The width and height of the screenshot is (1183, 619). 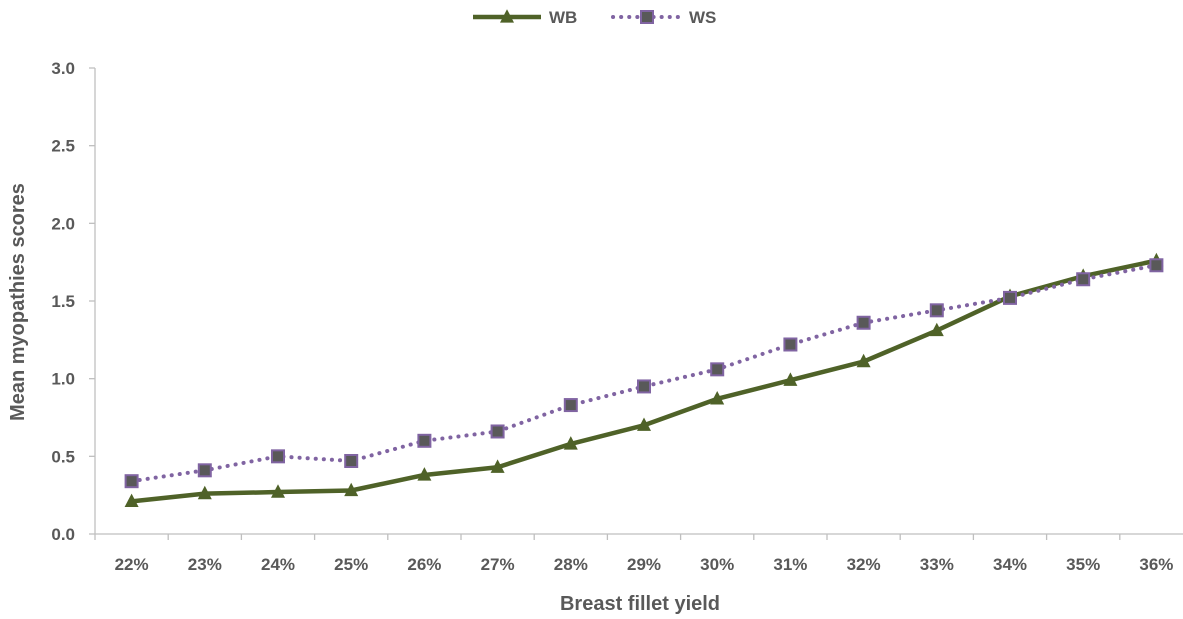 I want to click on x-tick-label: 28%, so click(x=571, y=564).